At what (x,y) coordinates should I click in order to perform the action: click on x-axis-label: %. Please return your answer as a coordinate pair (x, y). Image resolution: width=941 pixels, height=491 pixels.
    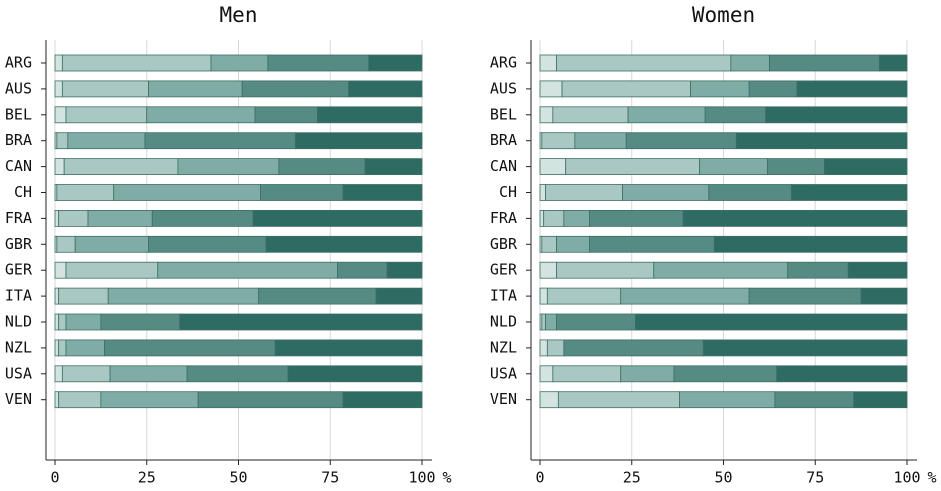
    Looking at the image, I should click on (931, 478).